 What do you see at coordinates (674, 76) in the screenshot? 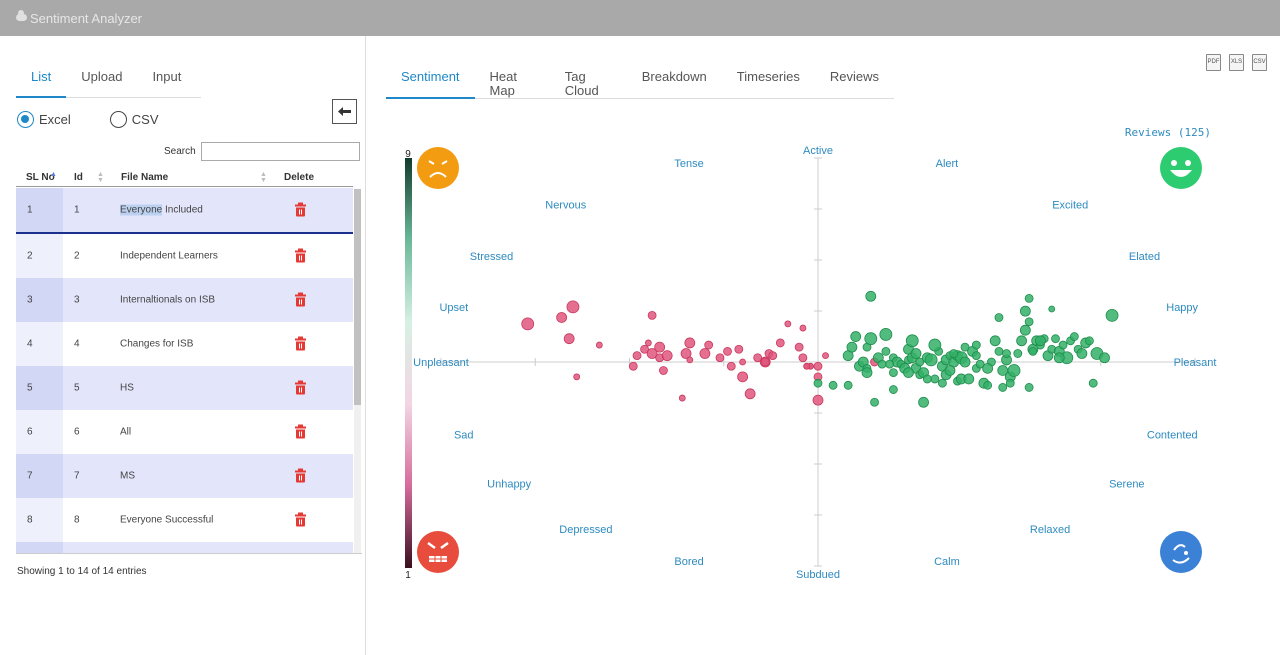
I see `tab-breakdown: Breakdown` at bounding box center [674, 76].